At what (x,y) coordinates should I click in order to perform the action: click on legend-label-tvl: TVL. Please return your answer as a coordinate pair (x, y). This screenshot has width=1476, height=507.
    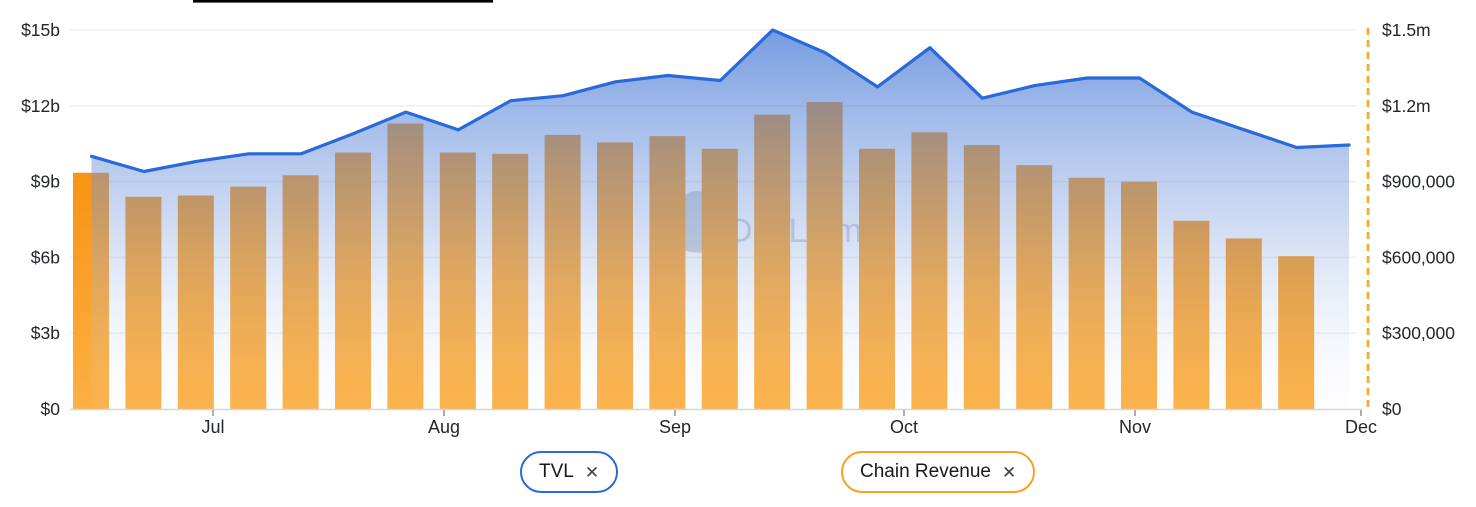
    Looking at the image, I should click on (556, 471).